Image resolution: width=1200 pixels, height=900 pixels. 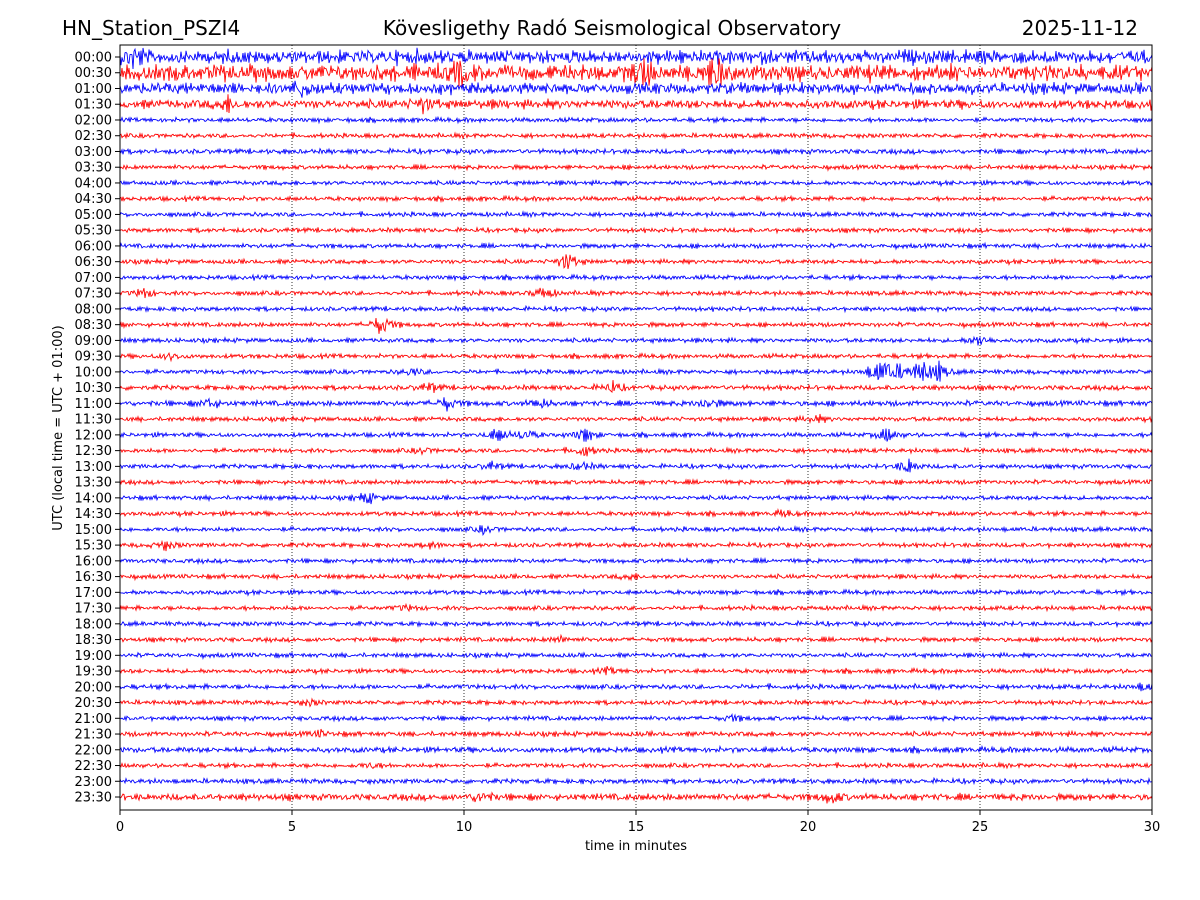 What do you see at coordinates (93, 120) in the screenshot?
I see `y-tick-label: 02:00` at bounding box center [93, 120].